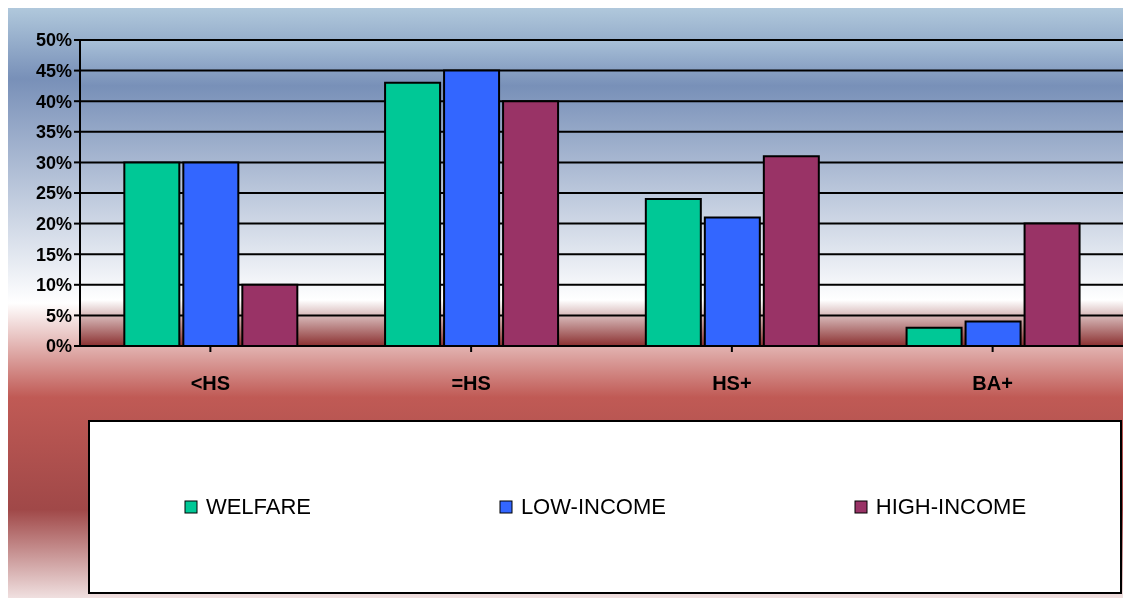 The width and height of the screenshot is (1131, 598). Describe the element at coordinates (471, 383) in the screenshot. I see `x-tick-label: =HS` at that location.